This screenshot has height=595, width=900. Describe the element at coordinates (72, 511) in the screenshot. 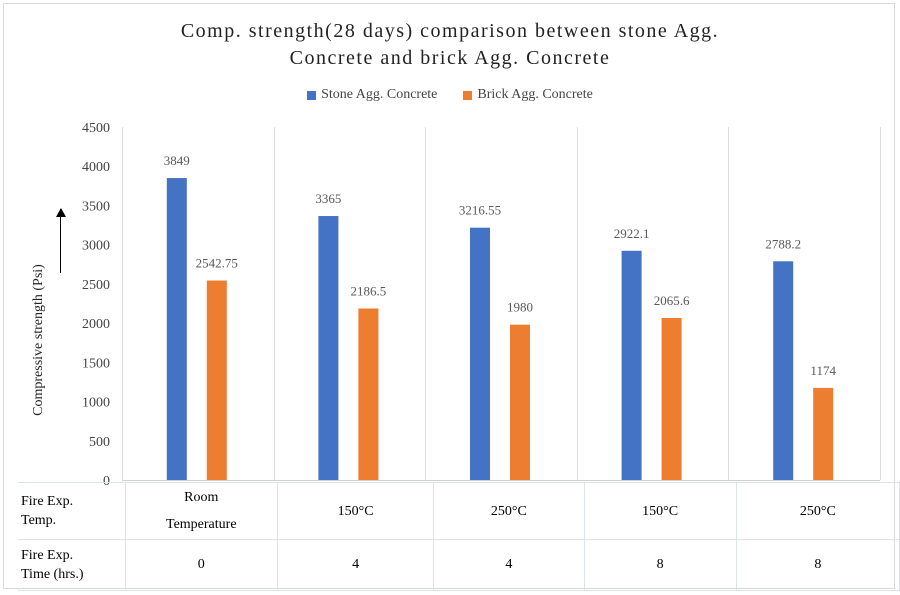

I see `row-header-temp: Fire Exp. Temp.` at that location.